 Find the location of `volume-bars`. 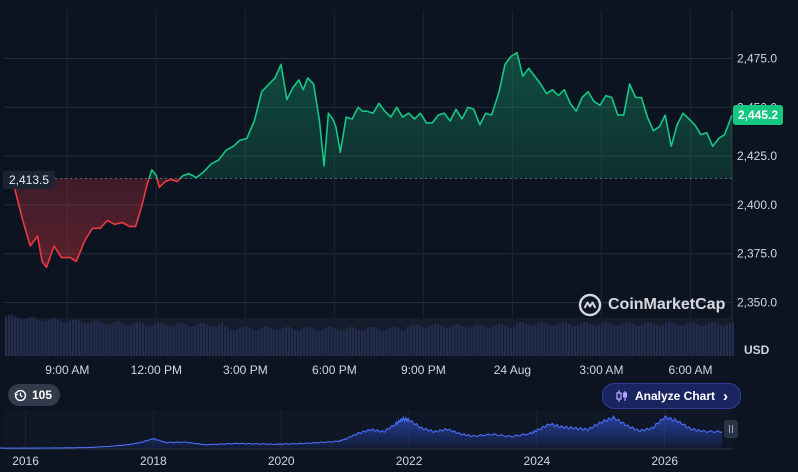

volume-bars is located at coordinates (370, 335).